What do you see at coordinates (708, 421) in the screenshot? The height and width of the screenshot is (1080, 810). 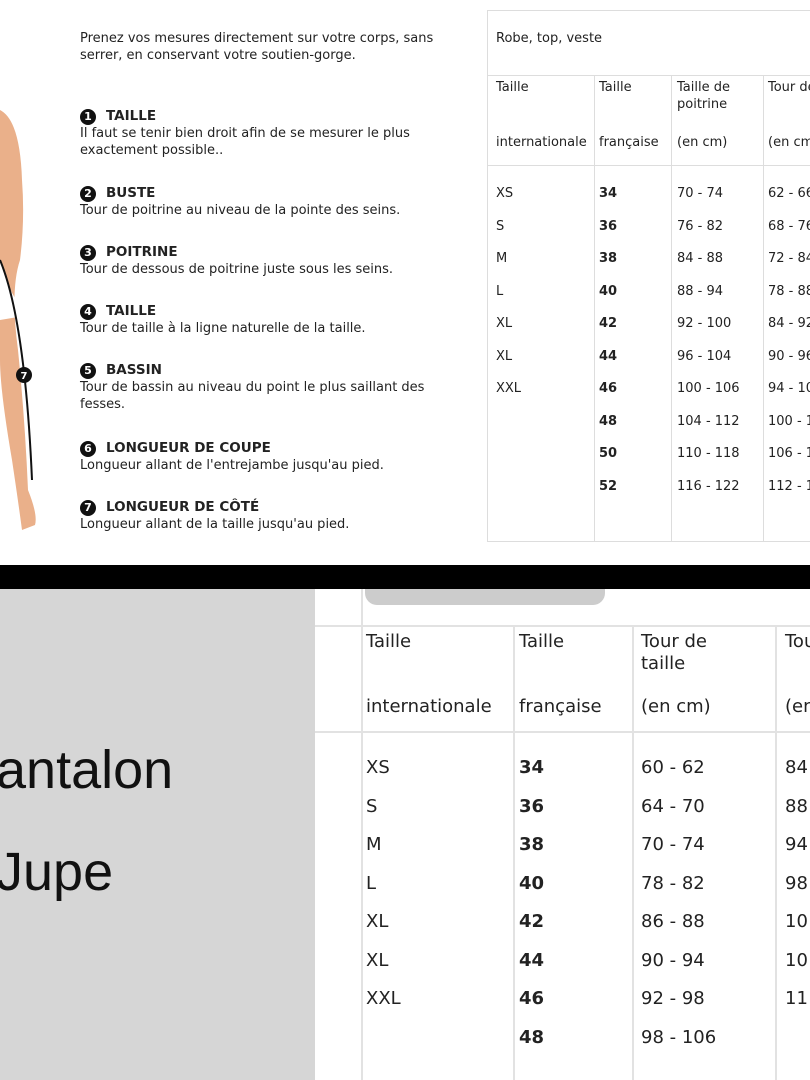 I see `table-cell: 104 - 112` at bounding box center [708, 421].